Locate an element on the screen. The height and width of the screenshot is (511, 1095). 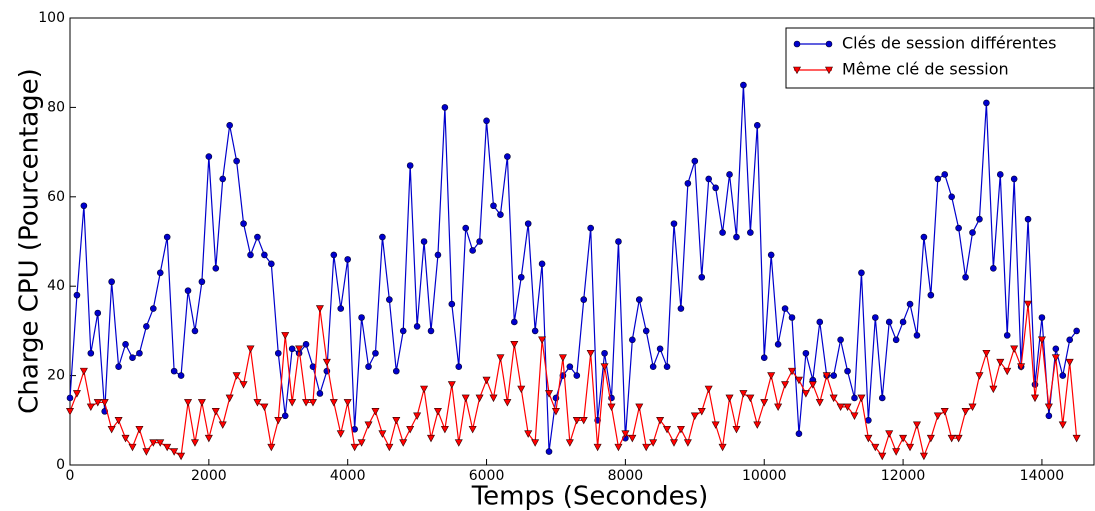
x-axis-label: Temps (Secondes) is located at coordinates (590, 496).